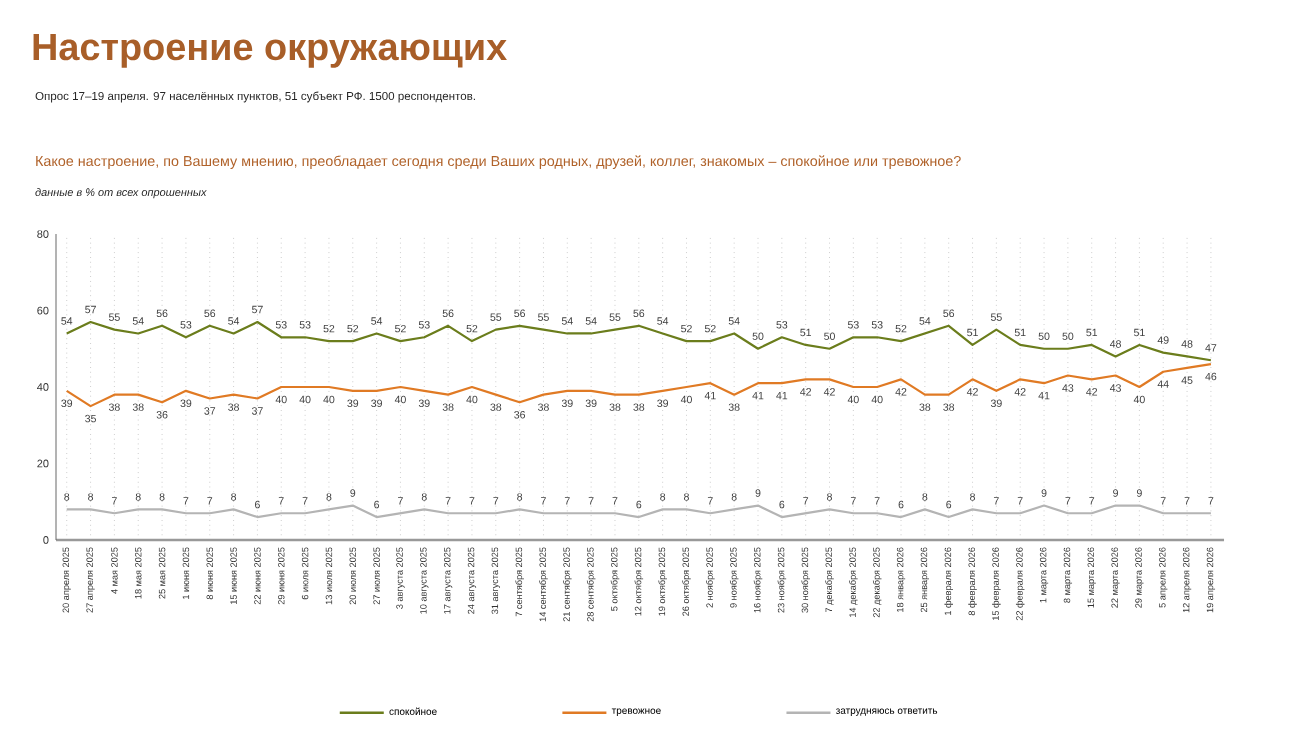 The image size is (1312, 736). What do you see at coordinates (270, 50) in the screenshot?
I see `chart-title: Настроение окружающих` at bounding box center [270, 50].